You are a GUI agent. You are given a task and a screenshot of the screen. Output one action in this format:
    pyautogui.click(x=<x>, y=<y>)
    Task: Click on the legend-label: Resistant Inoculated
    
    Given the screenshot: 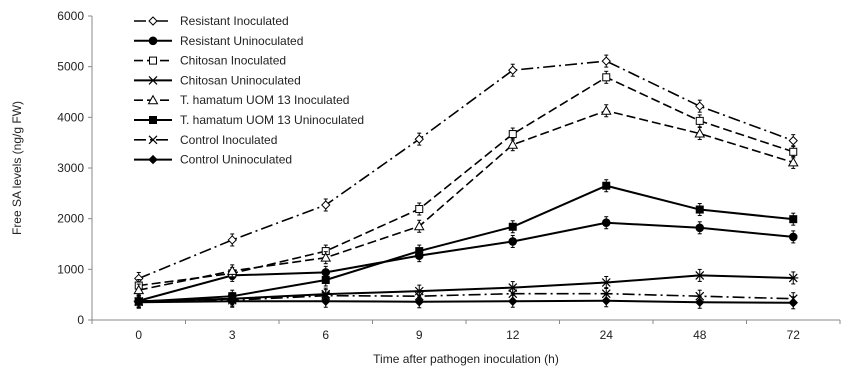 What is the action you would take?
    pyautogui.click(x=234, y=21)
    